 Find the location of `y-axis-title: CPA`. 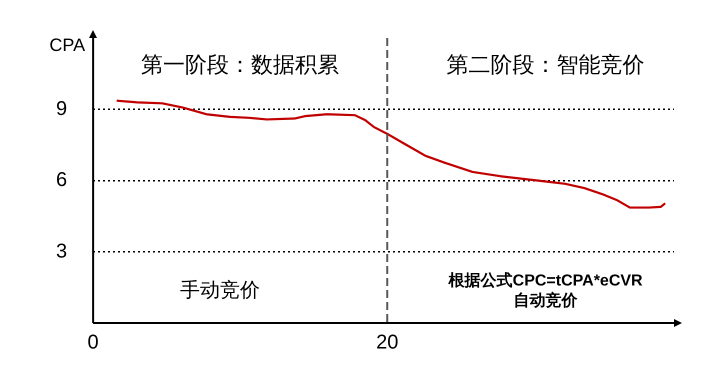

y-axis-title: CPA is located at coordinates (67, 44).